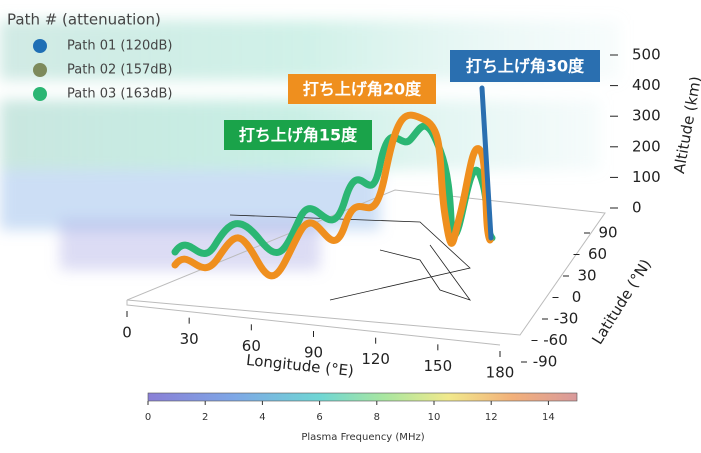  What do you see at coordinates (205, 417) in the screenshot?
I see `colorbar-tick-label: 2` at bounding box center [205, 417].